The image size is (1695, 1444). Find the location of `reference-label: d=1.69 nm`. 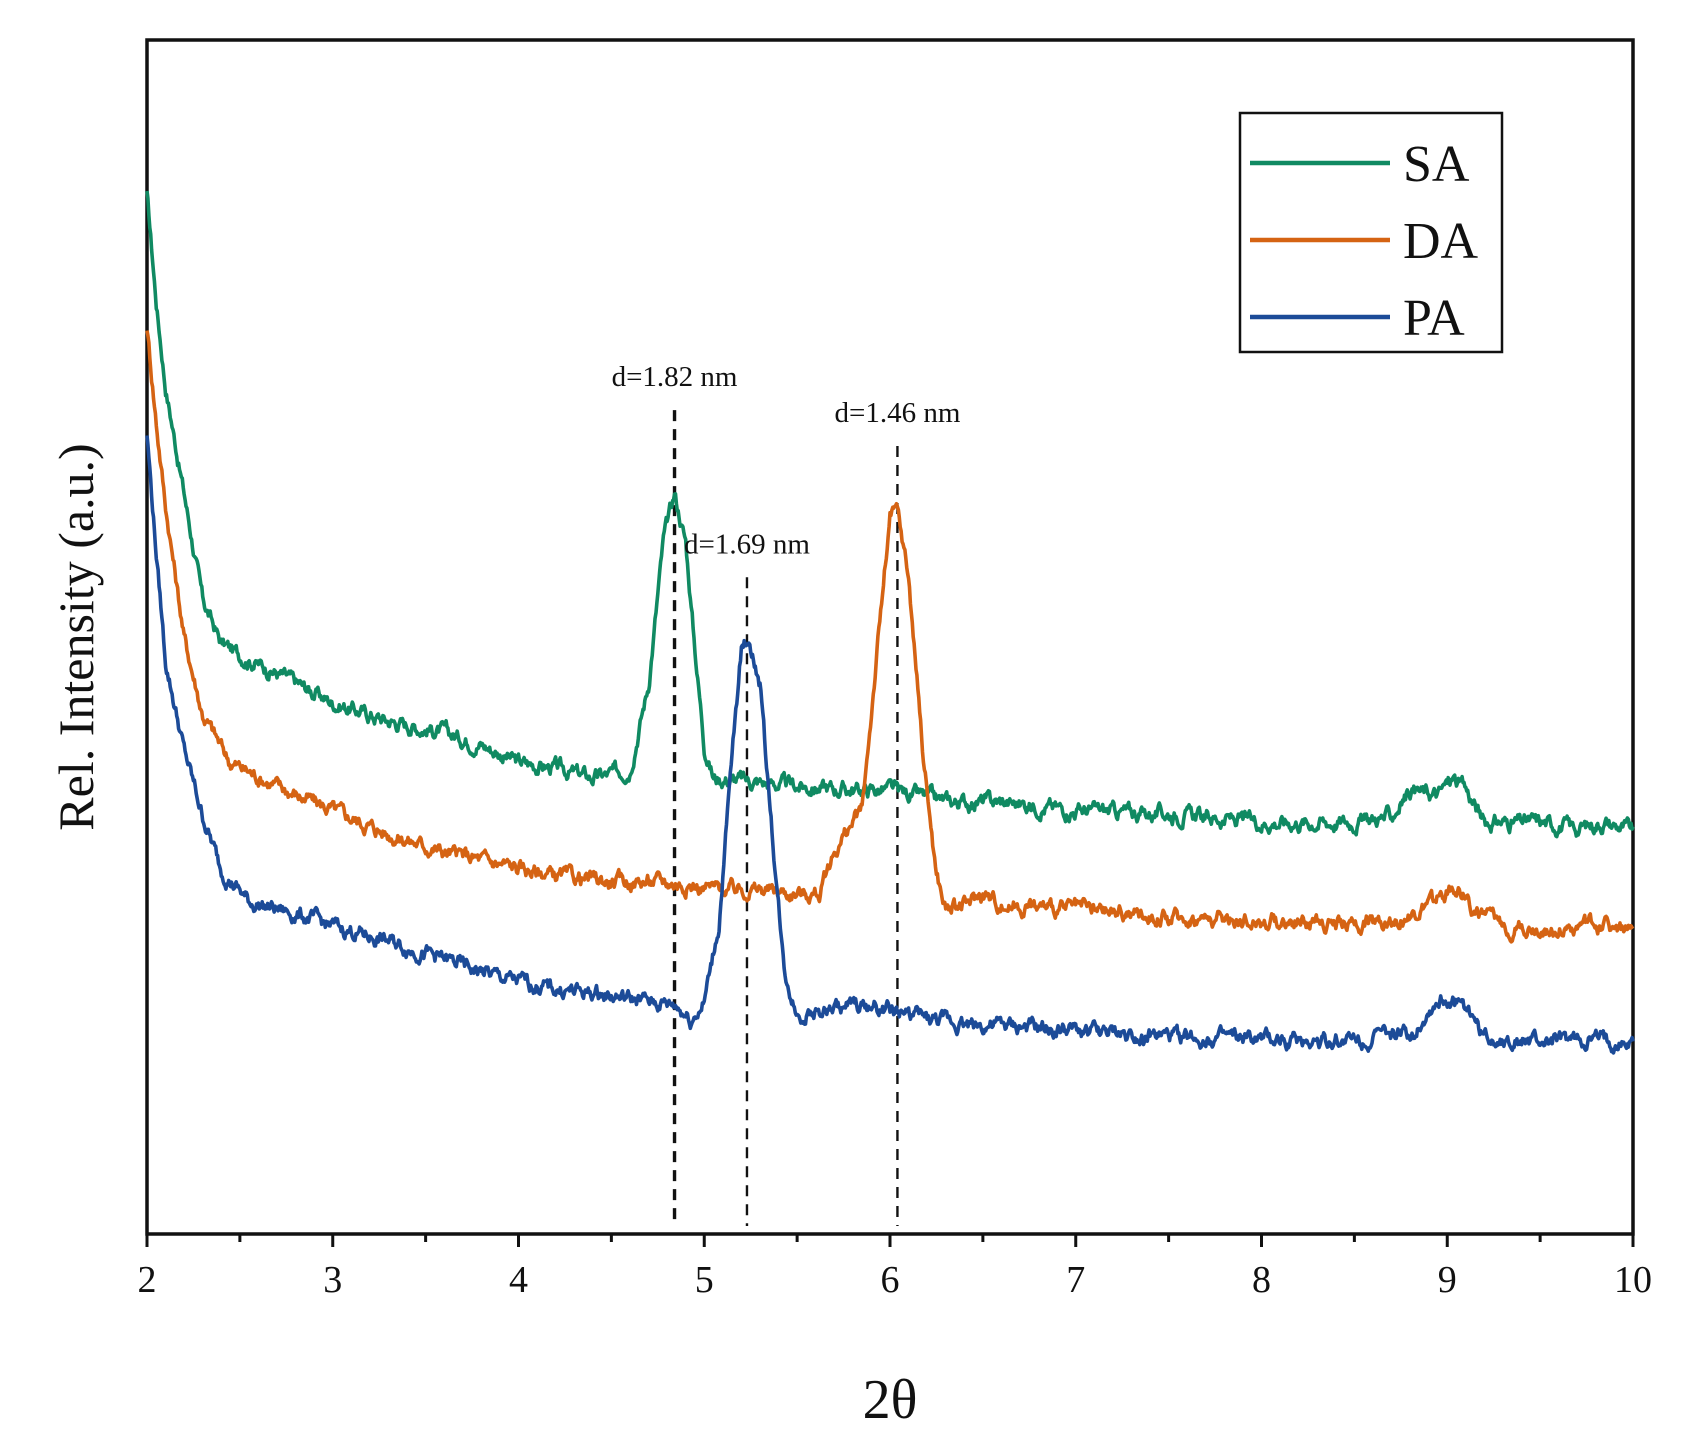

reference-label: d=1.69 nm is located at coordinates (747, 544).